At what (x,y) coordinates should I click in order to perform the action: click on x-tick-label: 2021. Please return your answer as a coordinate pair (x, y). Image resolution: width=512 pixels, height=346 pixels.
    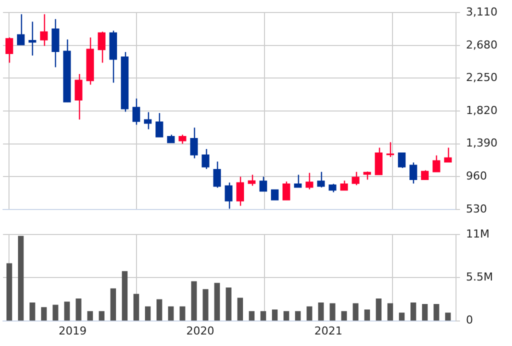
    Looking at the image, I should click on (328, 331).